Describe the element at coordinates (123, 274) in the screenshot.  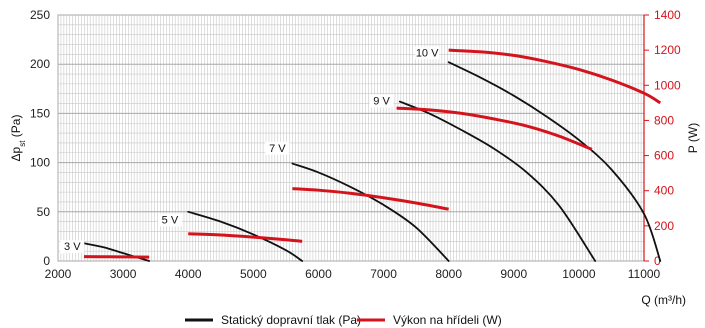
I see `x-tick-label: 3000` at that location.